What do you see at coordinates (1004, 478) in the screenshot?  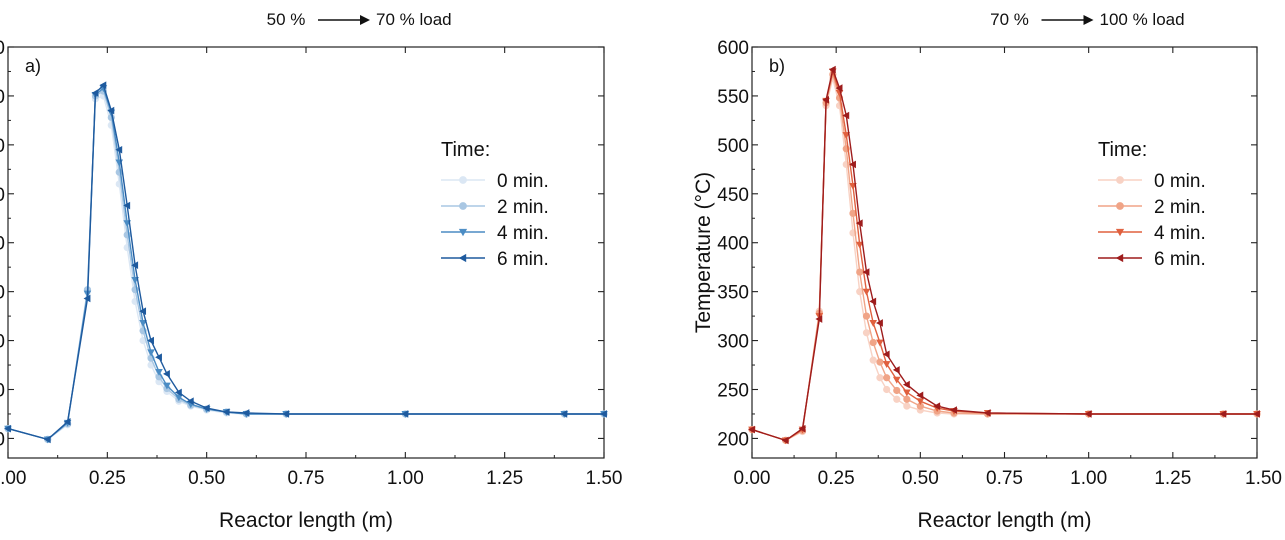 I see `x-tick-label: 0.75` at bounding box center [1004, 478].